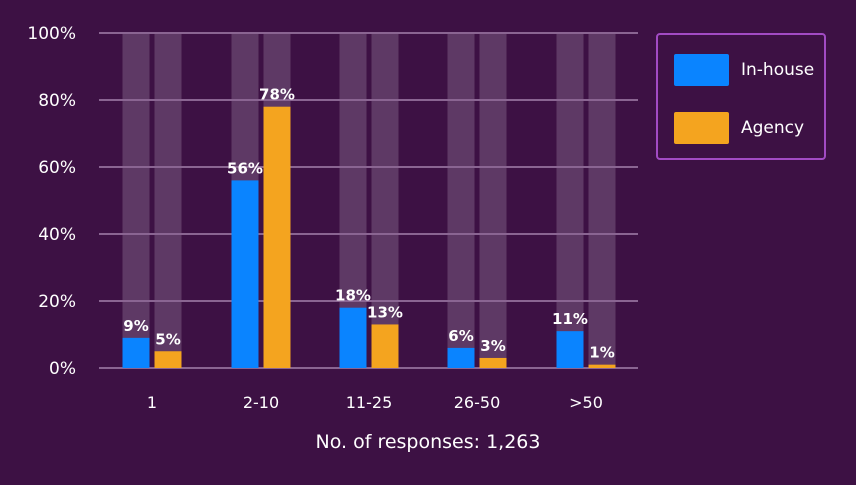 The image size is (856, 485). Describe the element at coordinates (460, 336) in the screenshot. I see `data-label-in-house-26-50: 6%` at that location.